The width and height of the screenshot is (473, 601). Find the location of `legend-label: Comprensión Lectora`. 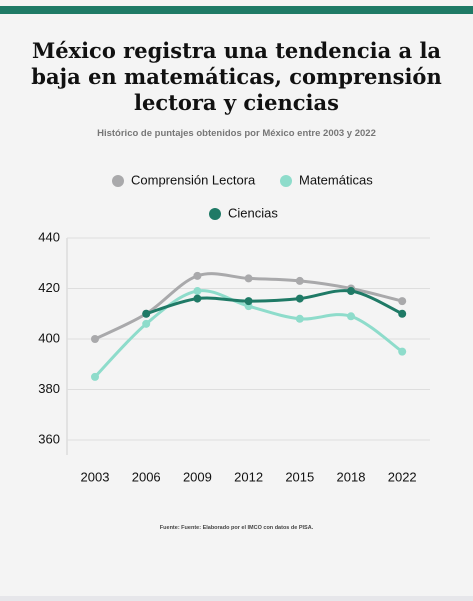

legend-label: Comprensión Lectora is located at coordinates (193, 179).